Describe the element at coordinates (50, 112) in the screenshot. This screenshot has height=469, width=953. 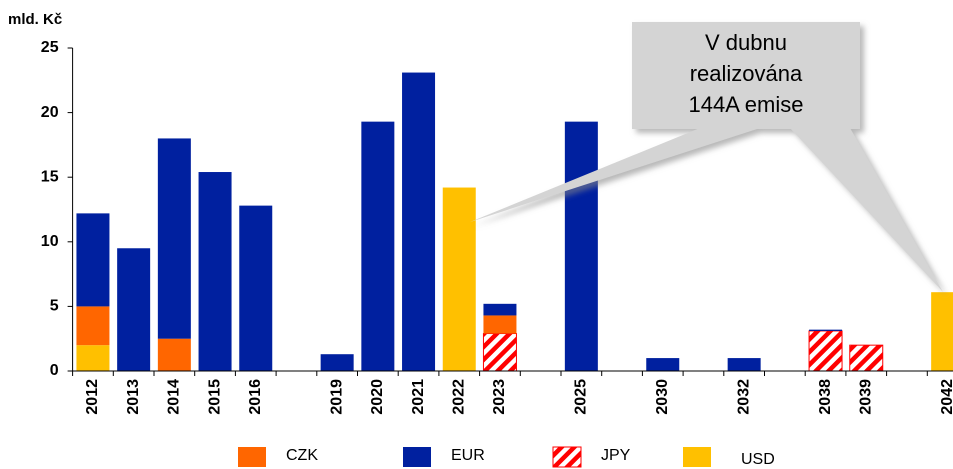
I see `y-tick-label: 20` at that location.